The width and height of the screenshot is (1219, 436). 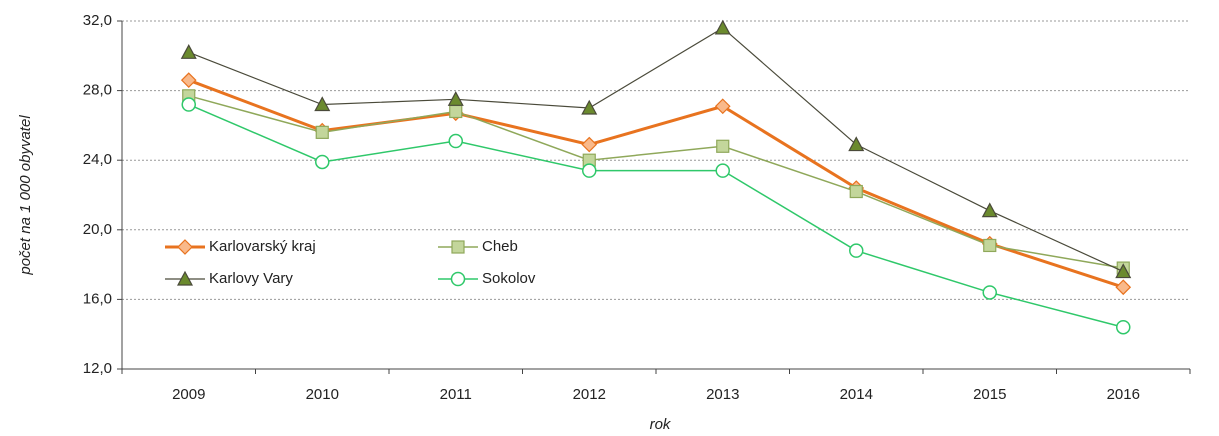 I want to click on y-tick-label: 28,0, so click(x=97, y=90).